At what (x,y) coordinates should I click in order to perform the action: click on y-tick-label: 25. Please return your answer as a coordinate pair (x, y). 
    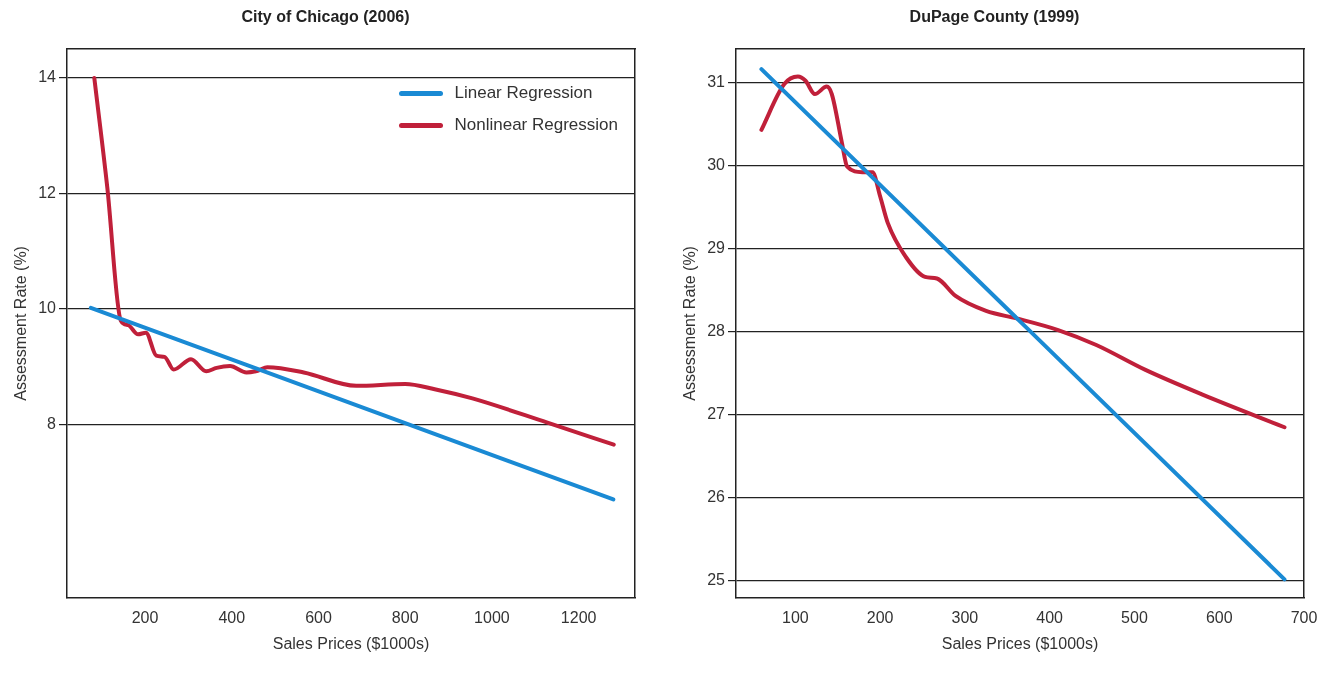
    Looking at the image, I should click on (716, 580).